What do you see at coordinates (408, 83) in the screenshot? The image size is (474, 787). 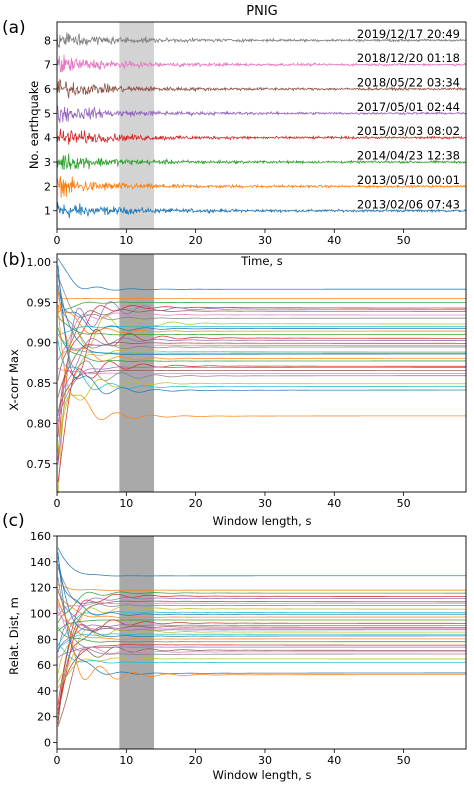 I see `trace-label-6: 2018/05/22 03:34` at bounding box center [408, 83].